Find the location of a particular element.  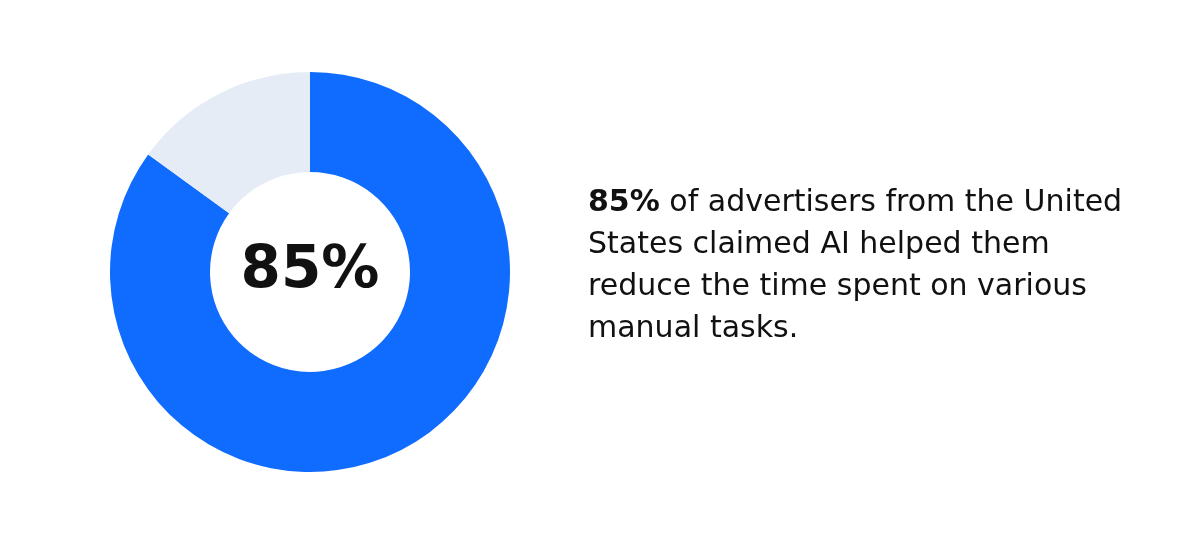

data-label: 85% is located at coordinates (310, 267).